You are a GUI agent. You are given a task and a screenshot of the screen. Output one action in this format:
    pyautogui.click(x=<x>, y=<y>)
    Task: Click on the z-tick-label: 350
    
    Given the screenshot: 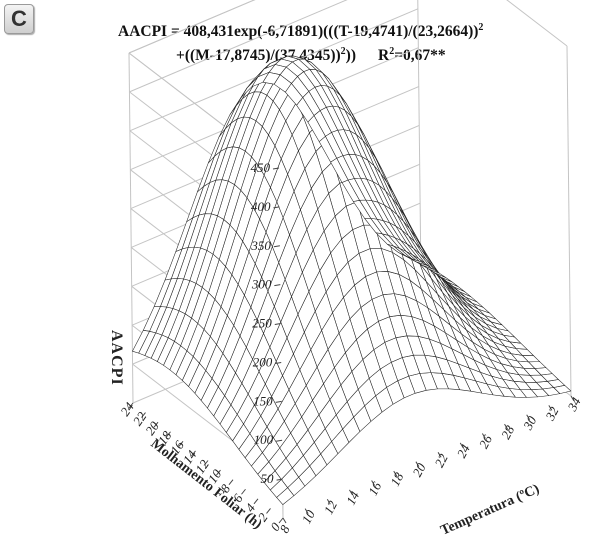 What is the action you would take?
    pyautogui.click(x=260, y=245)
    